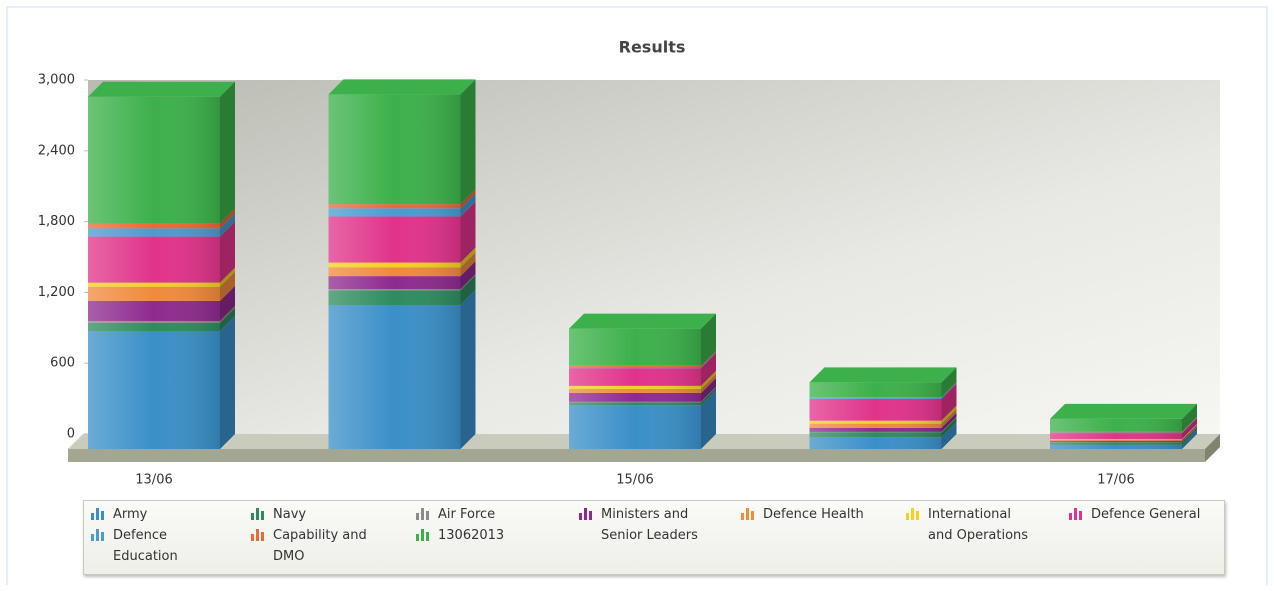 This screenshot has height=591, width=1274. I want to click on y-tick-label: 3,000, so click(56, 80).